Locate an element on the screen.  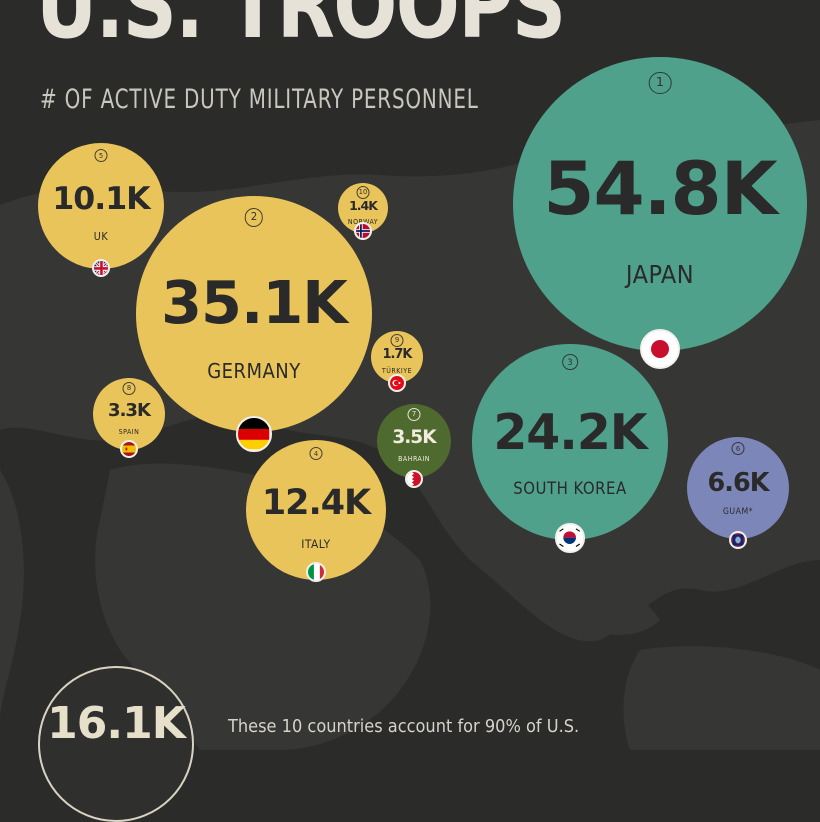
page-subtitle: # OF ACTIVE DUTY MILITARY PERSONNEL is located at coordinates (259, 99).